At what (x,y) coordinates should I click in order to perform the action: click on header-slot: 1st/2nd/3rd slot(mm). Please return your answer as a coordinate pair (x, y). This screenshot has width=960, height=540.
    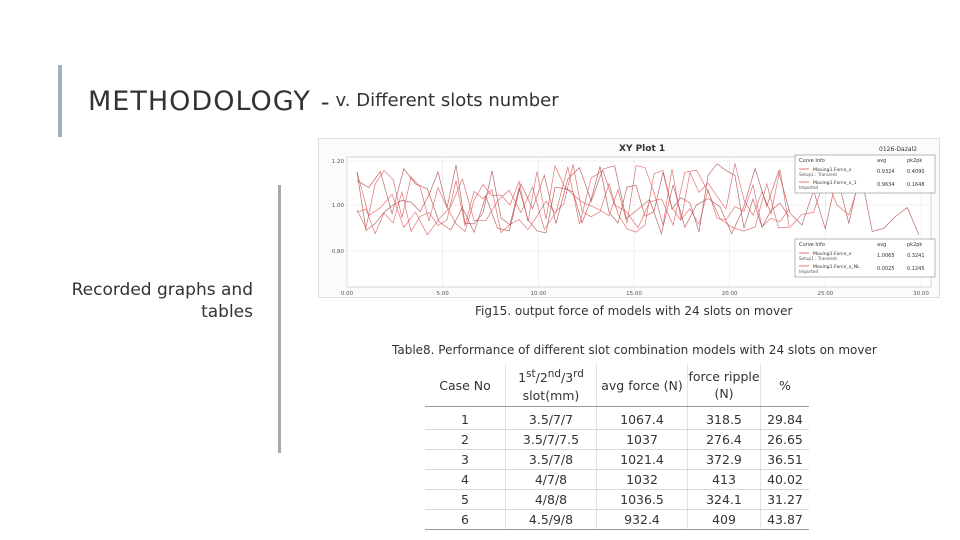
    Looking at the image, I should click on (551, 385).